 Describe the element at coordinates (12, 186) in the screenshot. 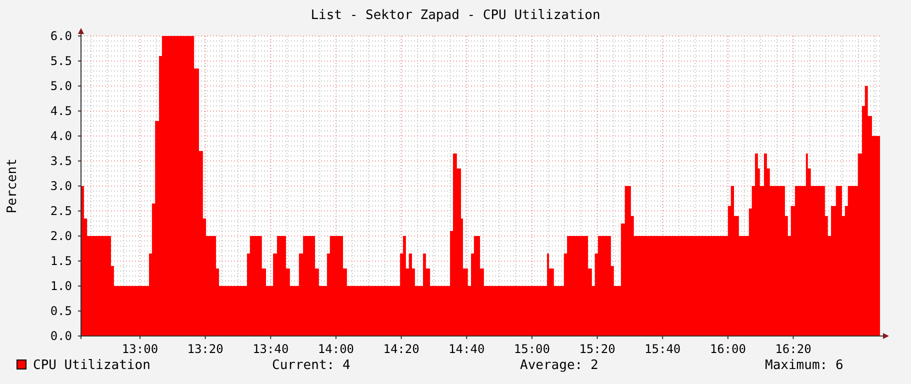

I see `y-axis-title: Percent` at that location.